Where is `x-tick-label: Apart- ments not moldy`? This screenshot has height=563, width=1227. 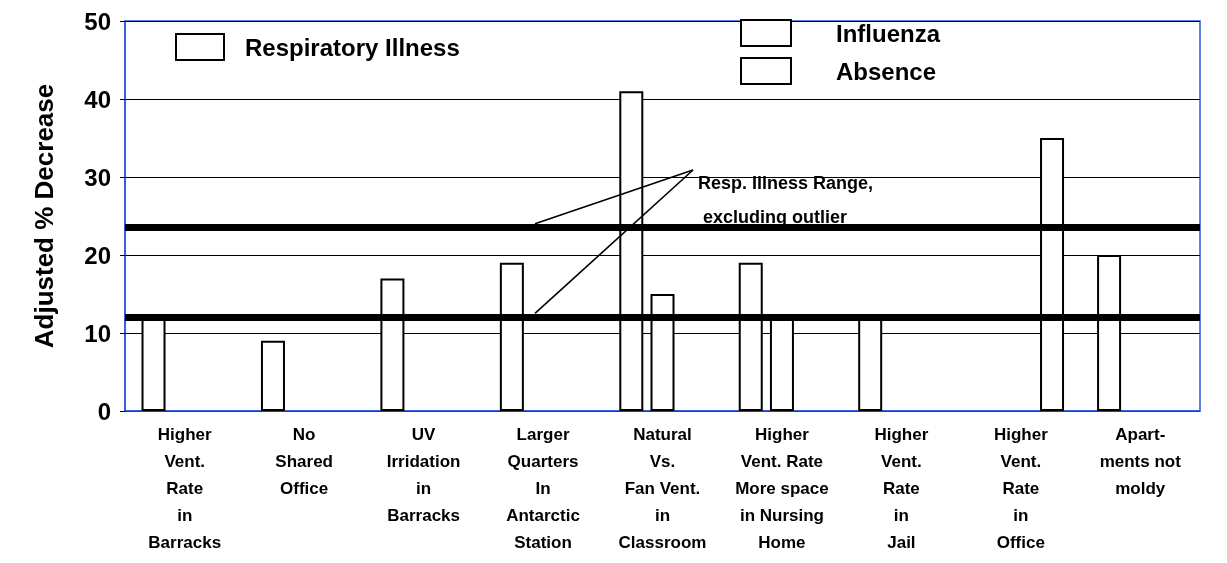 x-tick-label: Apart- ments not moldy is located at coordinates (1140, 461).